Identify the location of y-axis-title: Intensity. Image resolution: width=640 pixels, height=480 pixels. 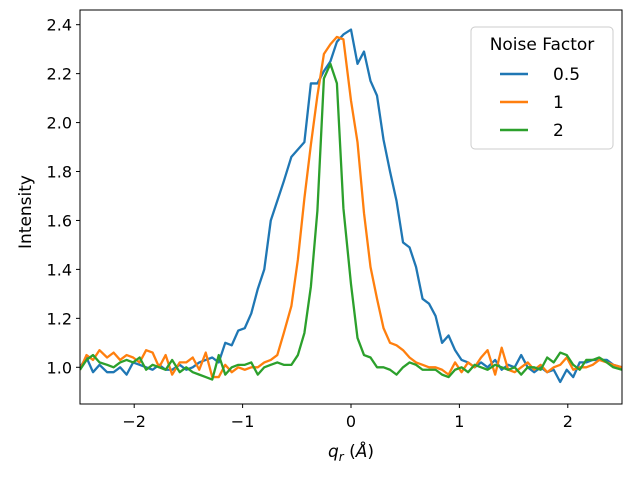
(26, 212).